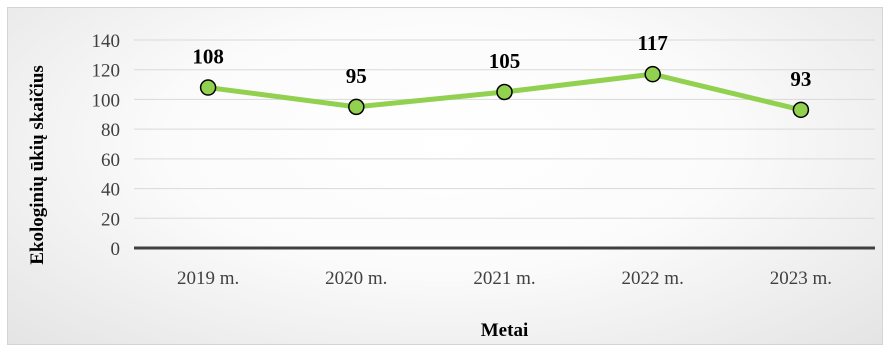 The height and width of the screenshot is (351, 890). What do you see at coordinates (208, 57) in the screenshot?
I see `data-label: 108` at bounding box center [208, 57].